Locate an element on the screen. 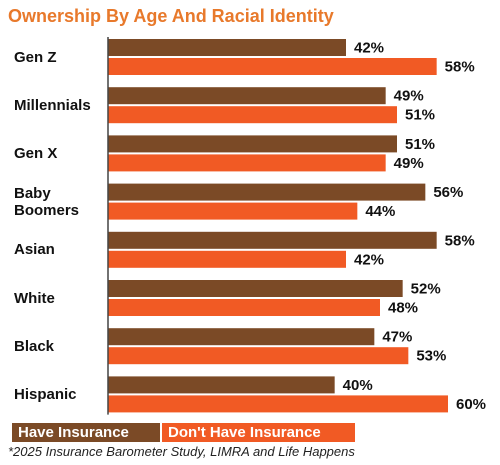 The width and height of the screenshot is (500, 465). data-label: 47% is located at coordinates (397, 337).